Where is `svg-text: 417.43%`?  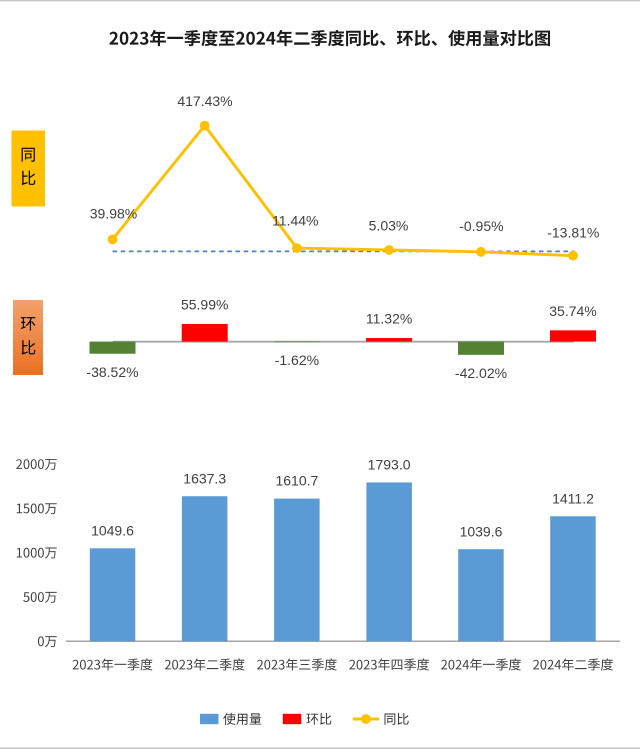 svg-text: 417.43% is located at coordinates (204, 101).